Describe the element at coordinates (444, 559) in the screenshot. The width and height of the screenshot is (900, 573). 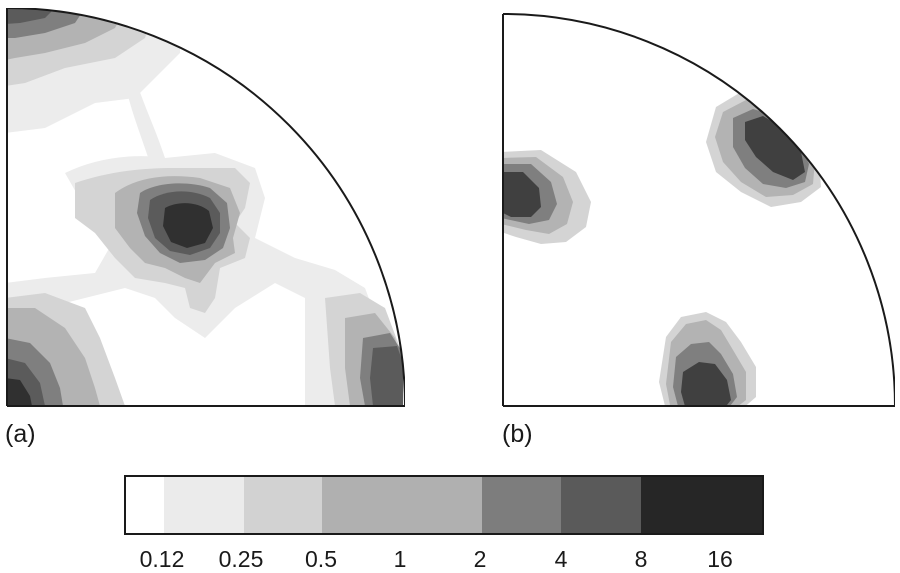
I see `legend-tick-labels: 0.12 0.25 0.5 1 2 4 8 16` at that location.